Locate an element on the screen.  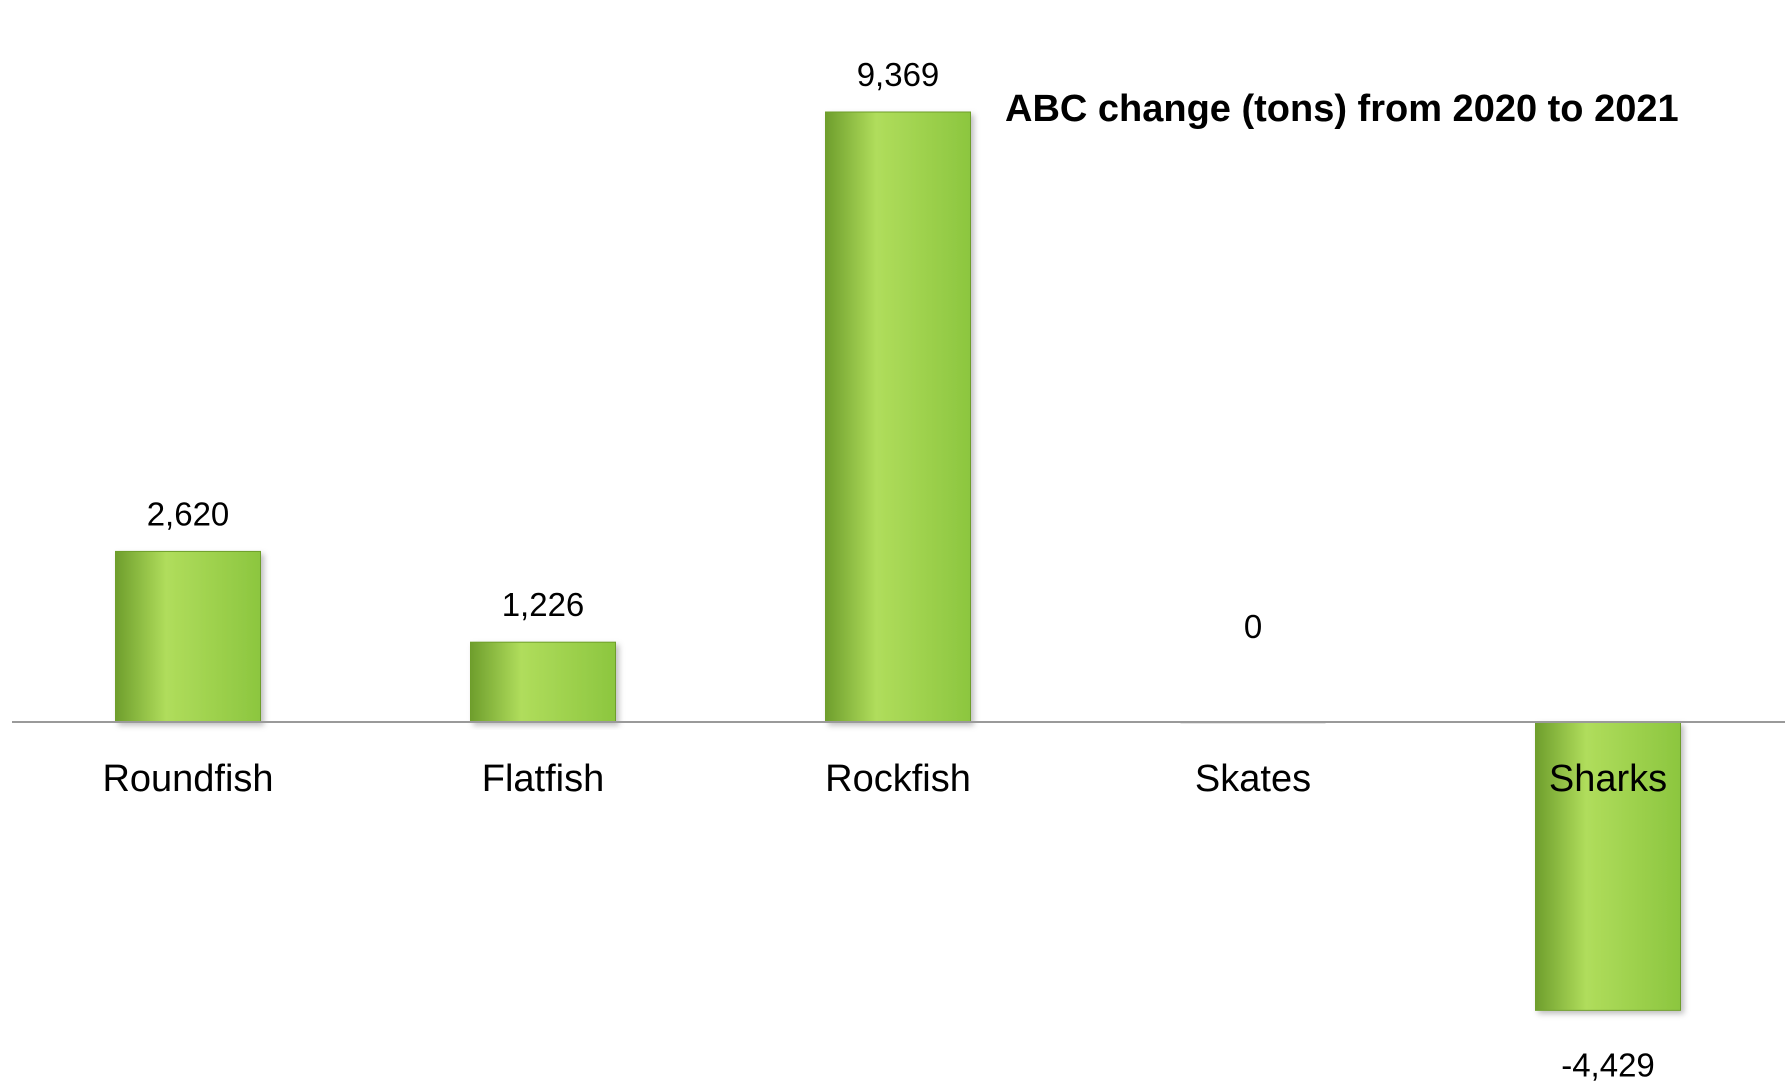
bar-rockfish is located at coordinates (898, 417).